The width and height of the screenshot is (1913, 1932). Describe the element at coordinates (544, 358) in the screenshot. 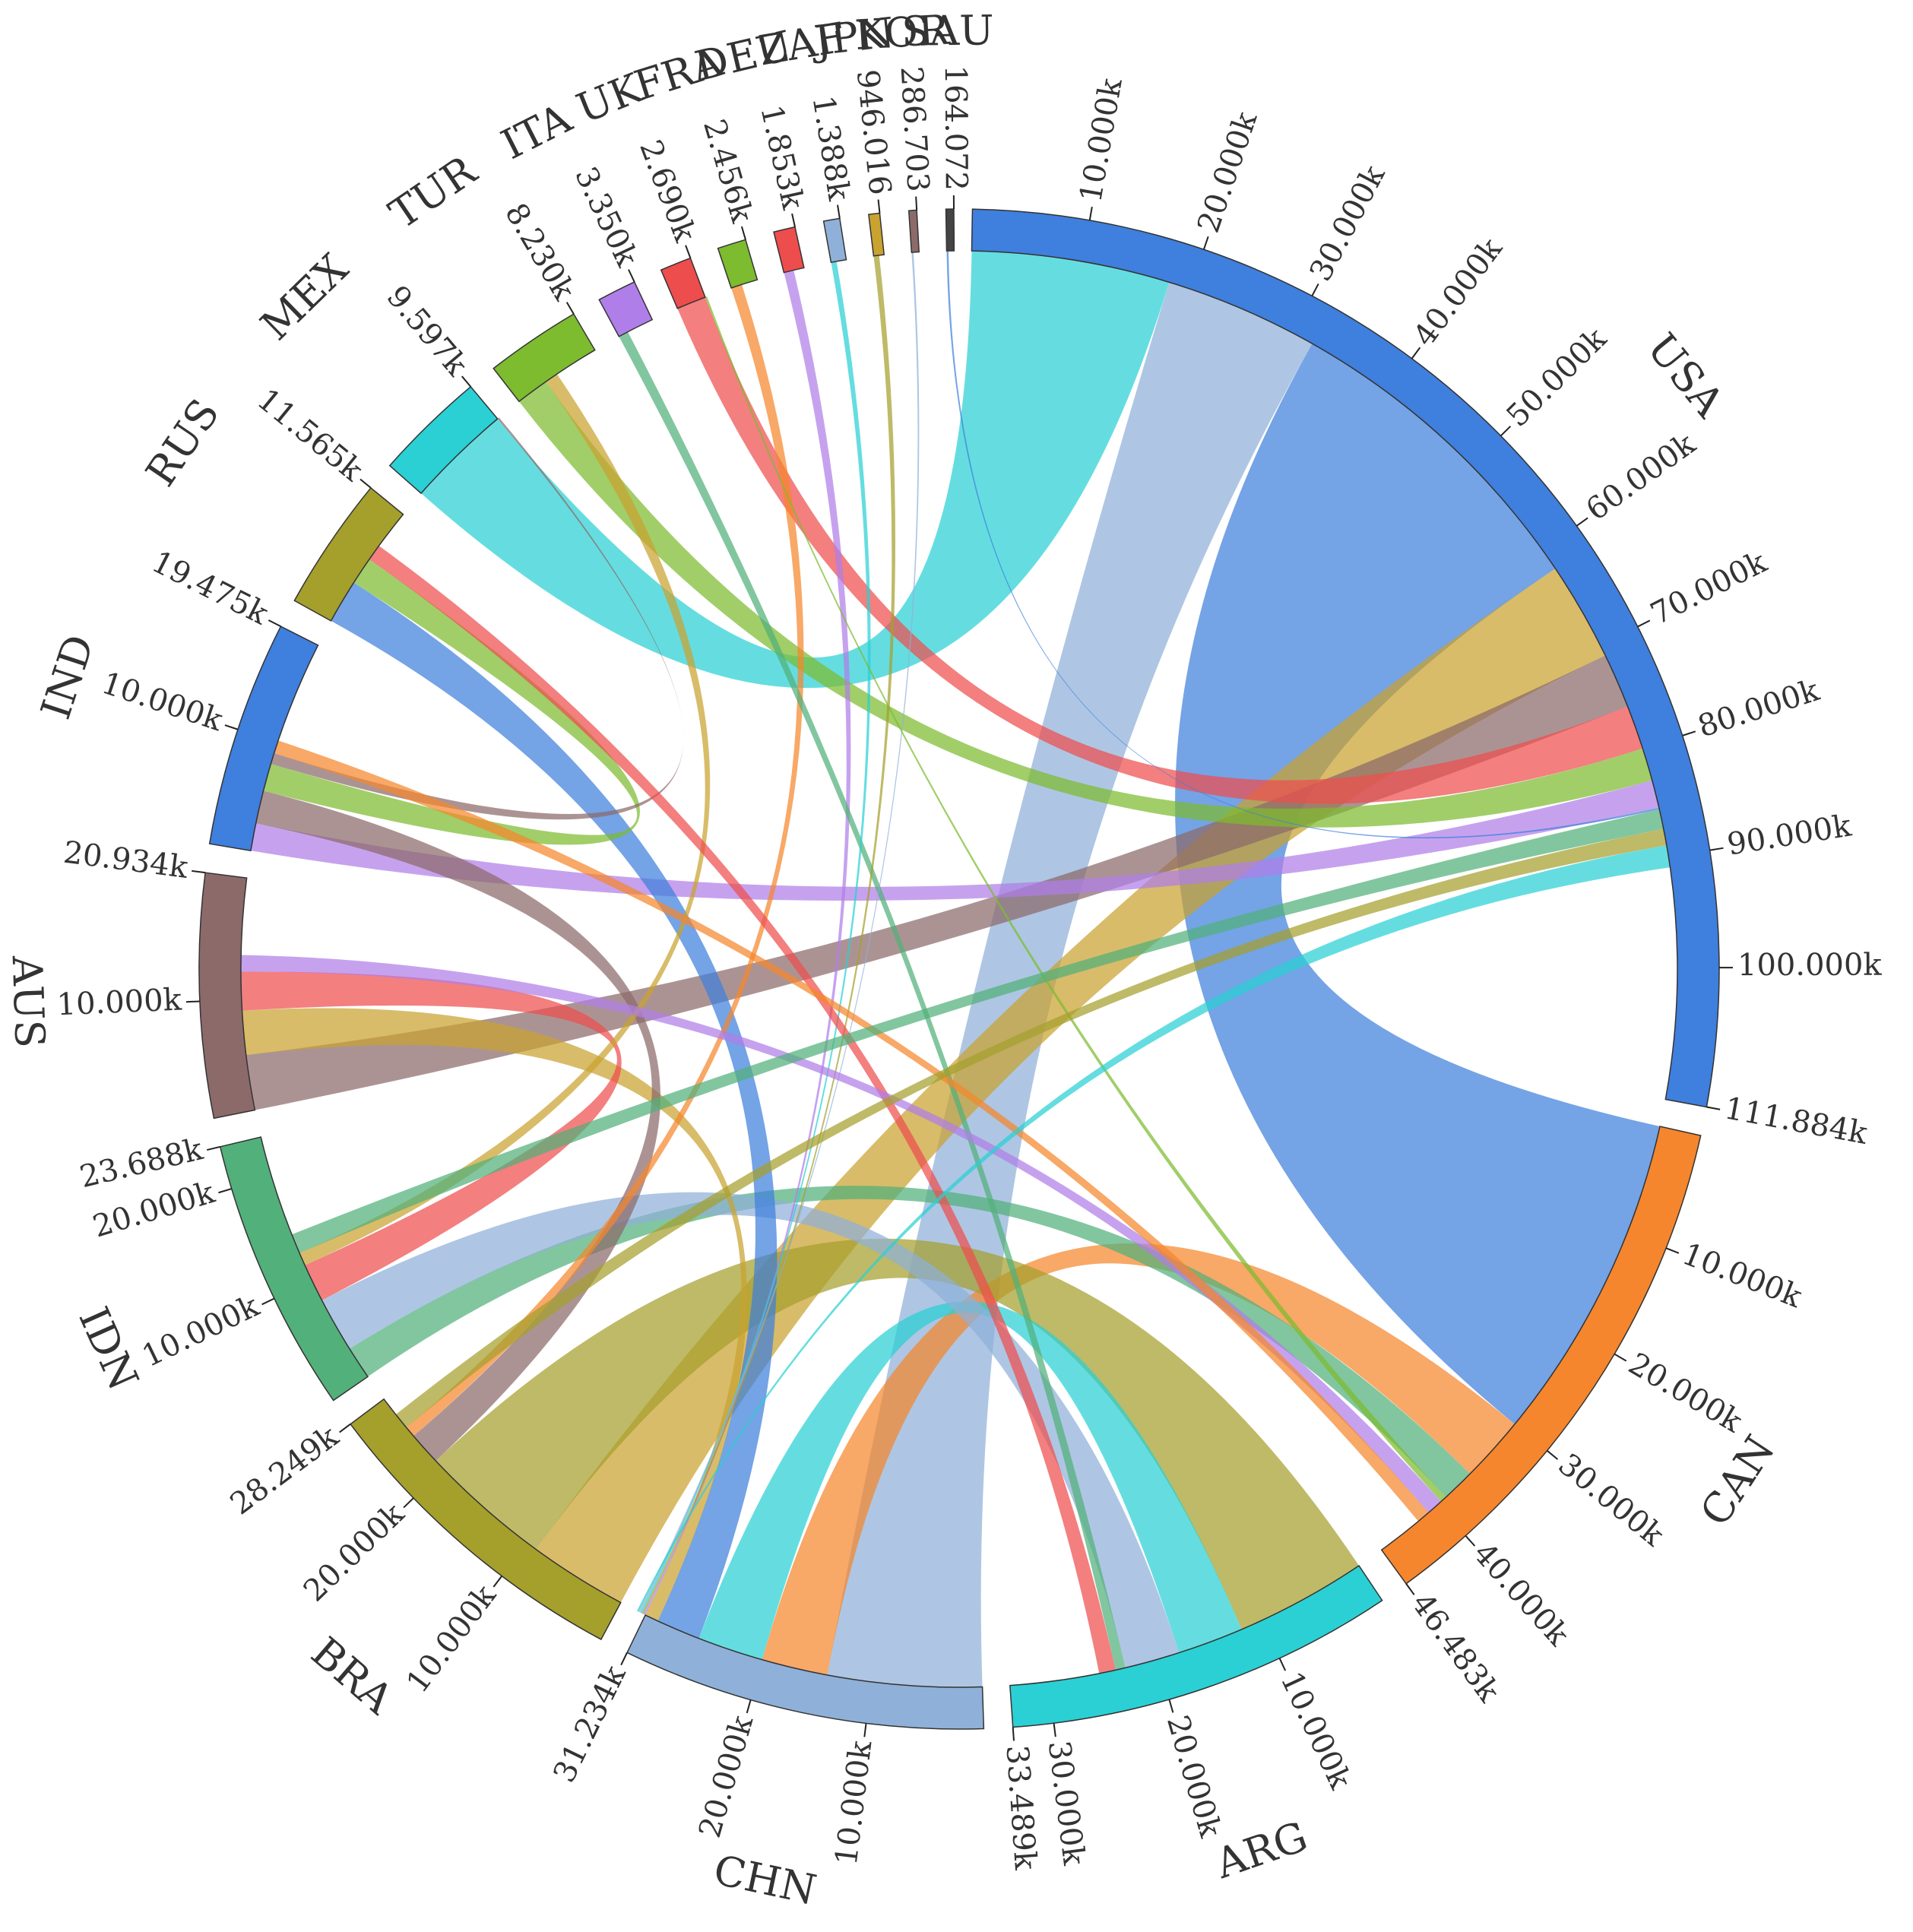

I see `ring-segment-tur` at that location.